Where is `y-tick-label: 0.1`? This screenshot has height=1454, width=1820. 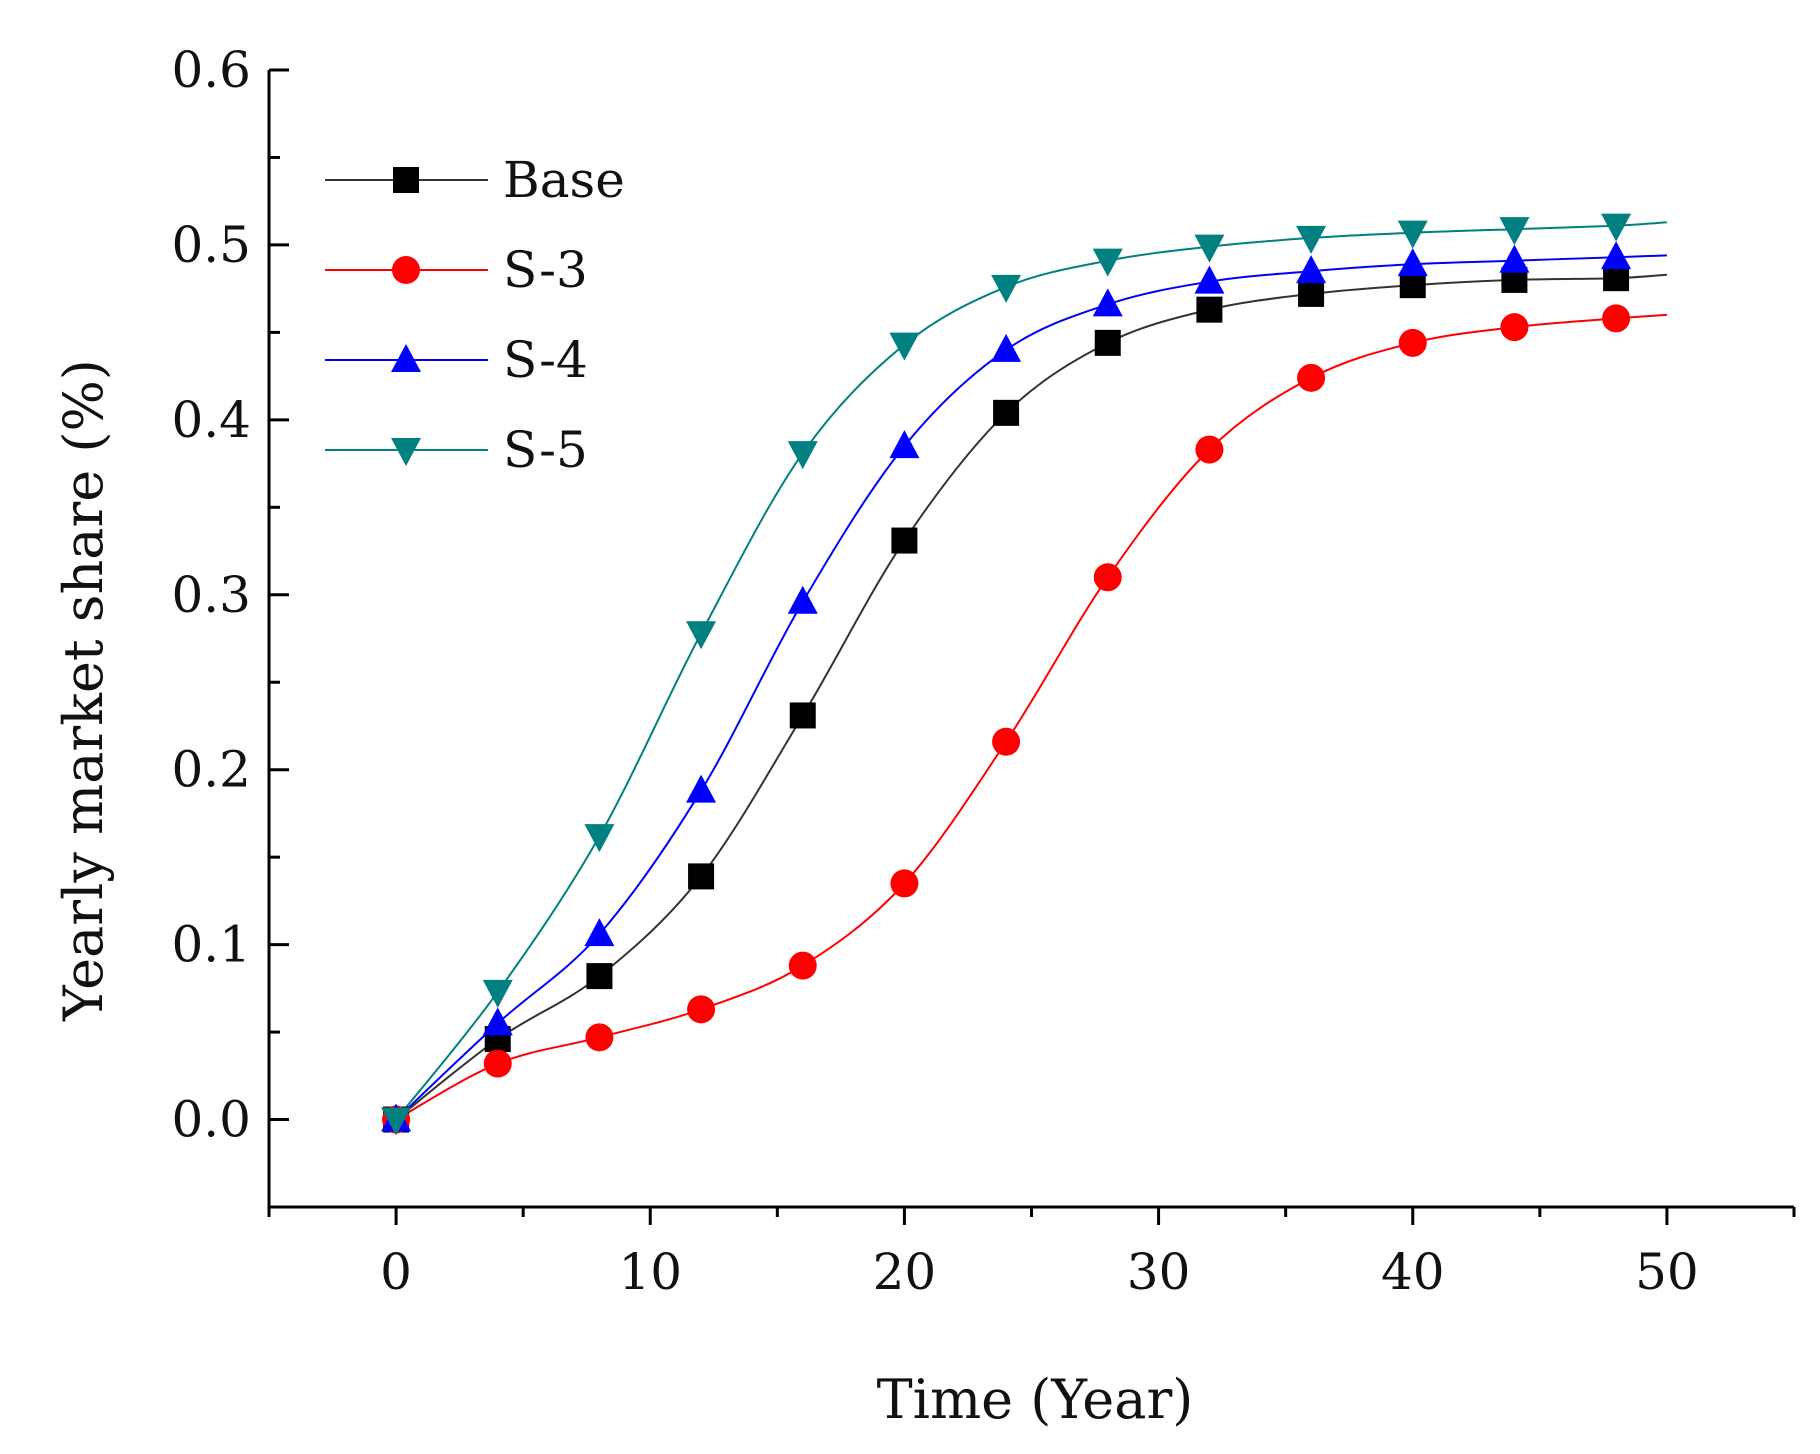 y-tick-label: 0.1 is located at coordinates (211, 945).